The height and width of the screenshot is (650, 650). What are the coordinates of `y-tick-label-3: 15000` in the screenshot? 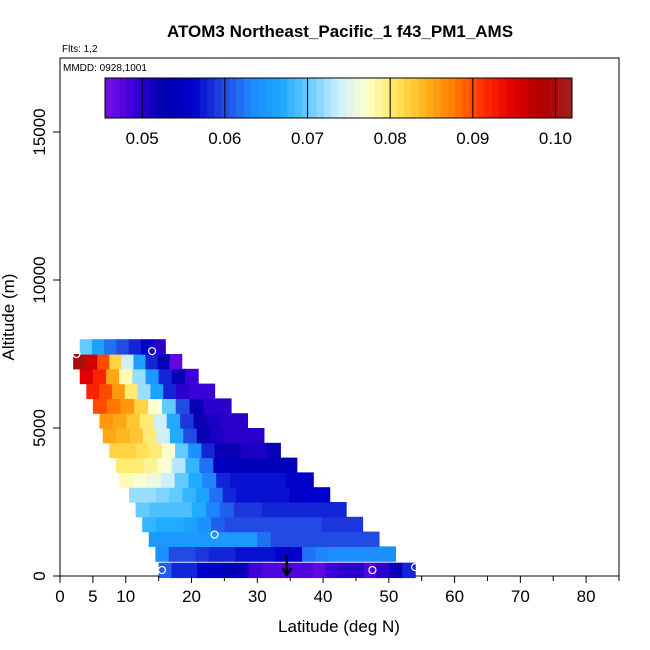 It's located at (39, 131).